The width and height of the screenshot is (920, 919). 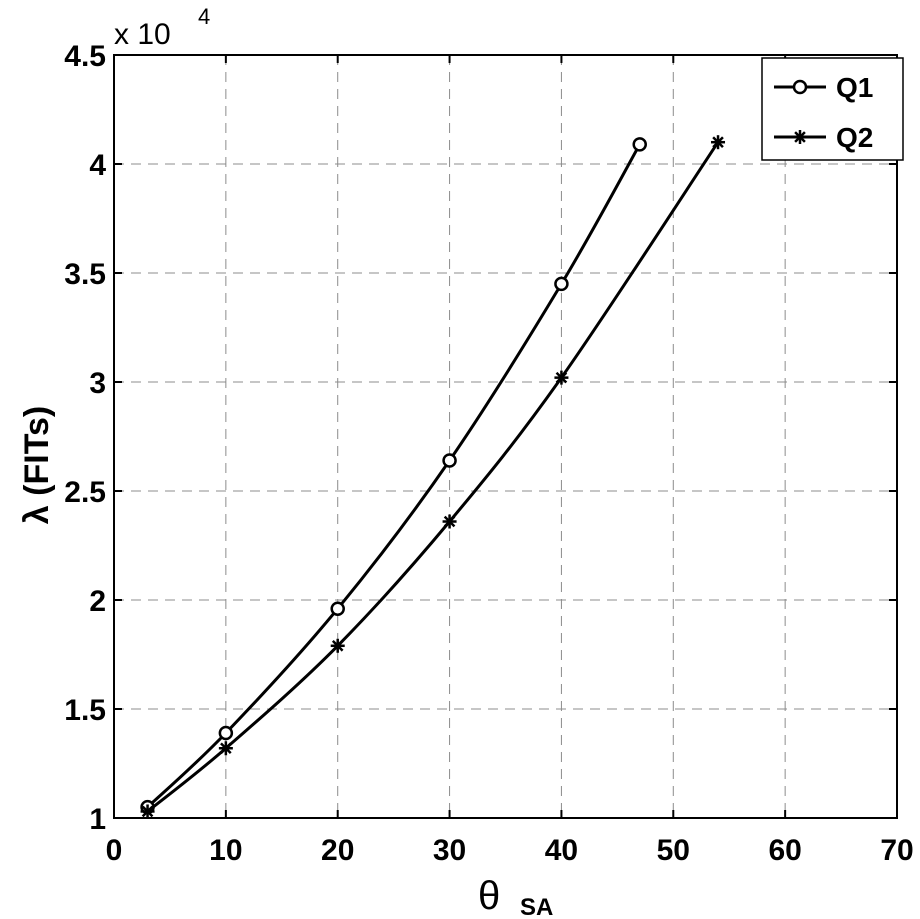 I want to click on x-tick-label: 20, so click(x=337, y=850).